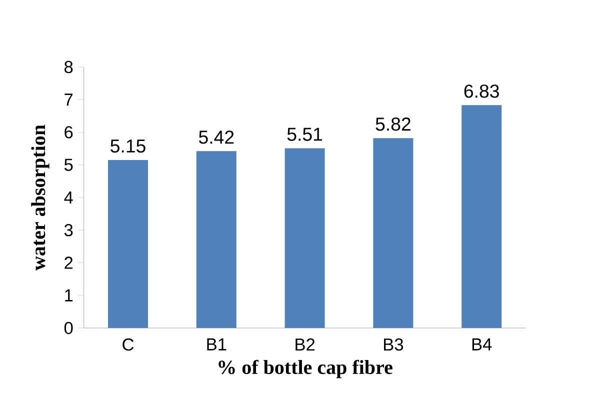 This screenshot has width=593, height=410. I want to click on x-axis-title: % of bottle cap fibre, so click(305, 369).